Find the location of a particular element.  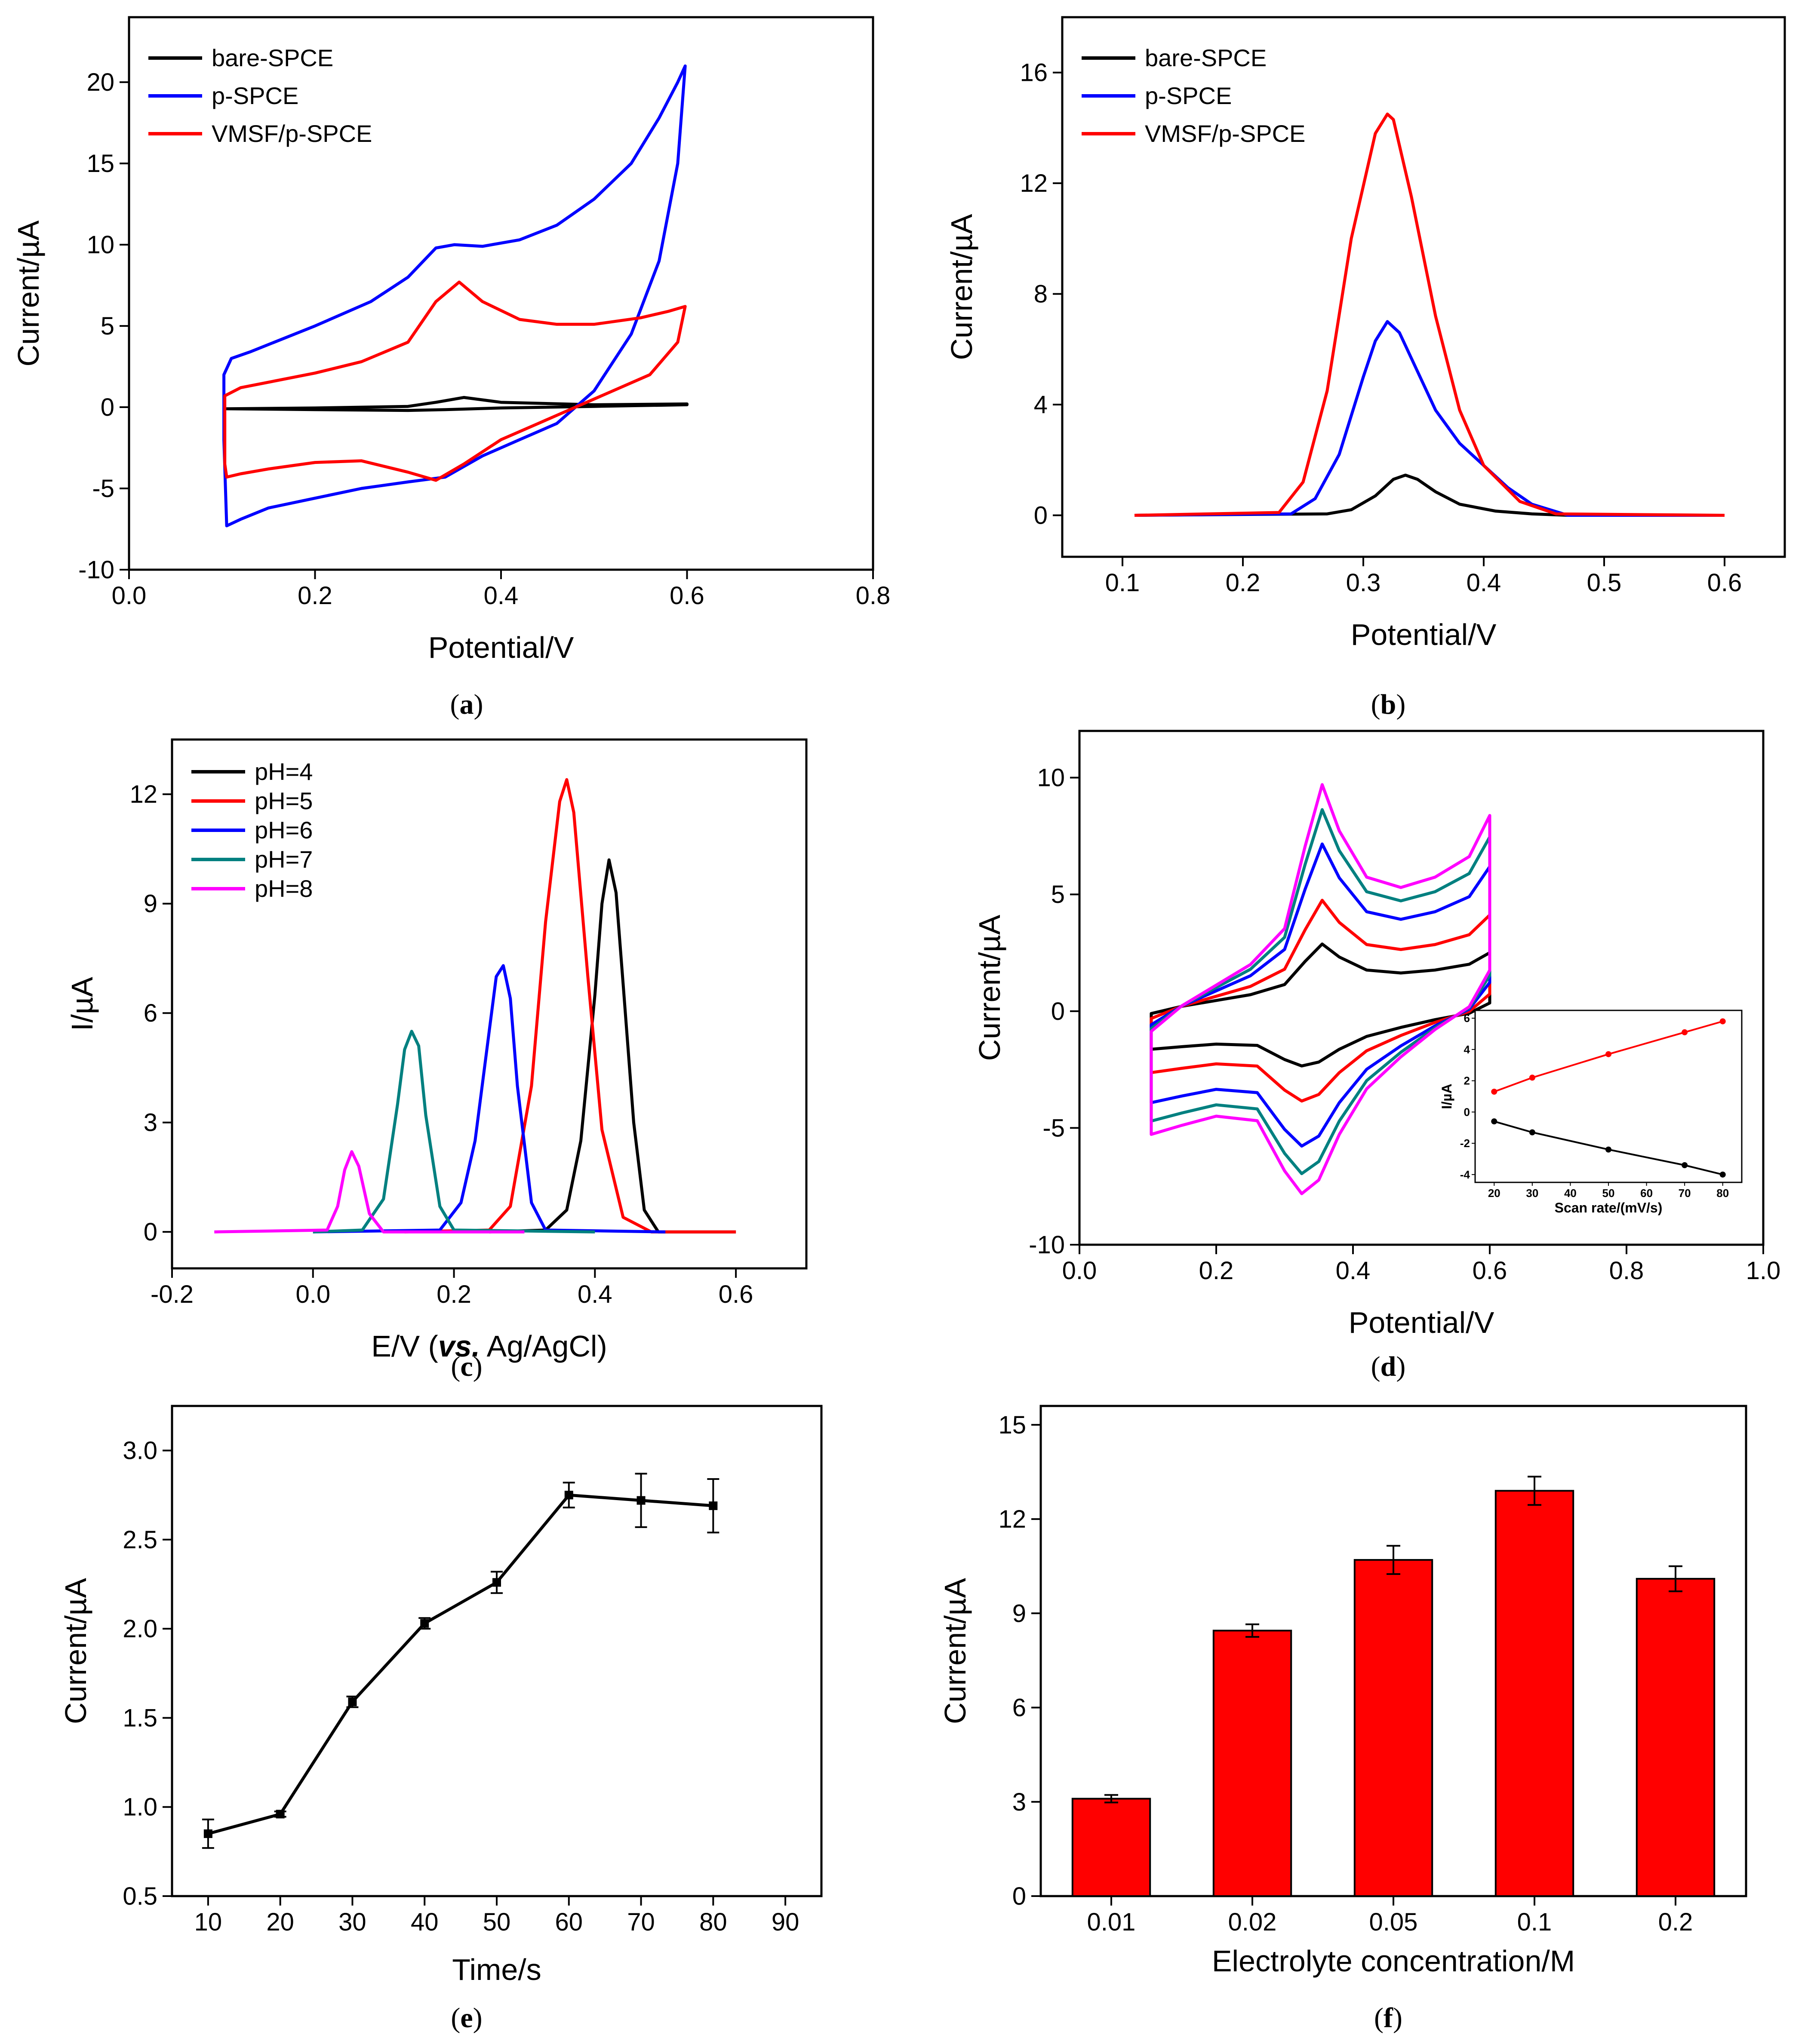

x-tick-label: 1.0 is located at coordinates (1763, 1271).